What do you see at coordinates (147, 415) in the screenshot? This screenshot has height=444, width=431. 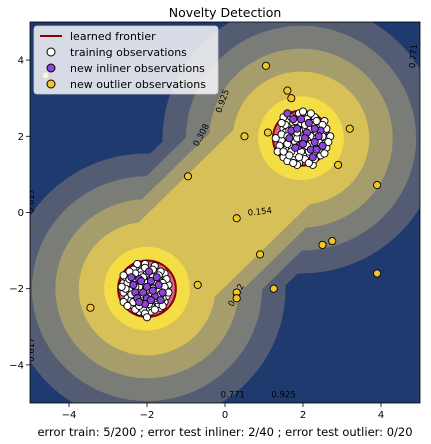 I see `x-tick-label: −2` at bounding box center [147, 415].